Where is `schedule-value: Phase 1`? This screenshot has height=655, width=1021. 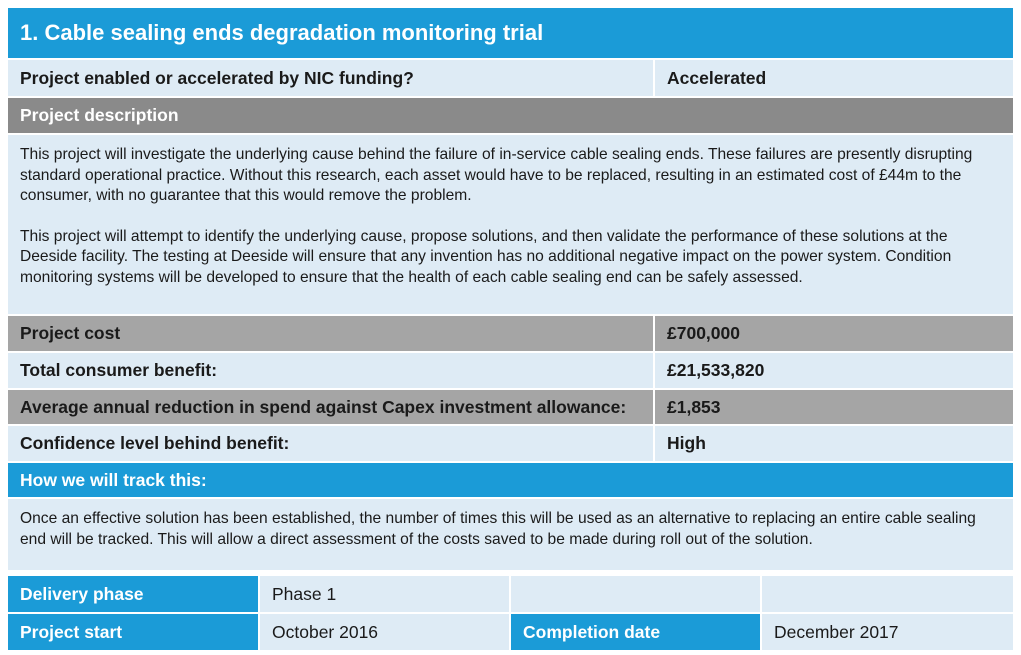
schedule-value: Phase 1 is located at coordinates (384, 594).